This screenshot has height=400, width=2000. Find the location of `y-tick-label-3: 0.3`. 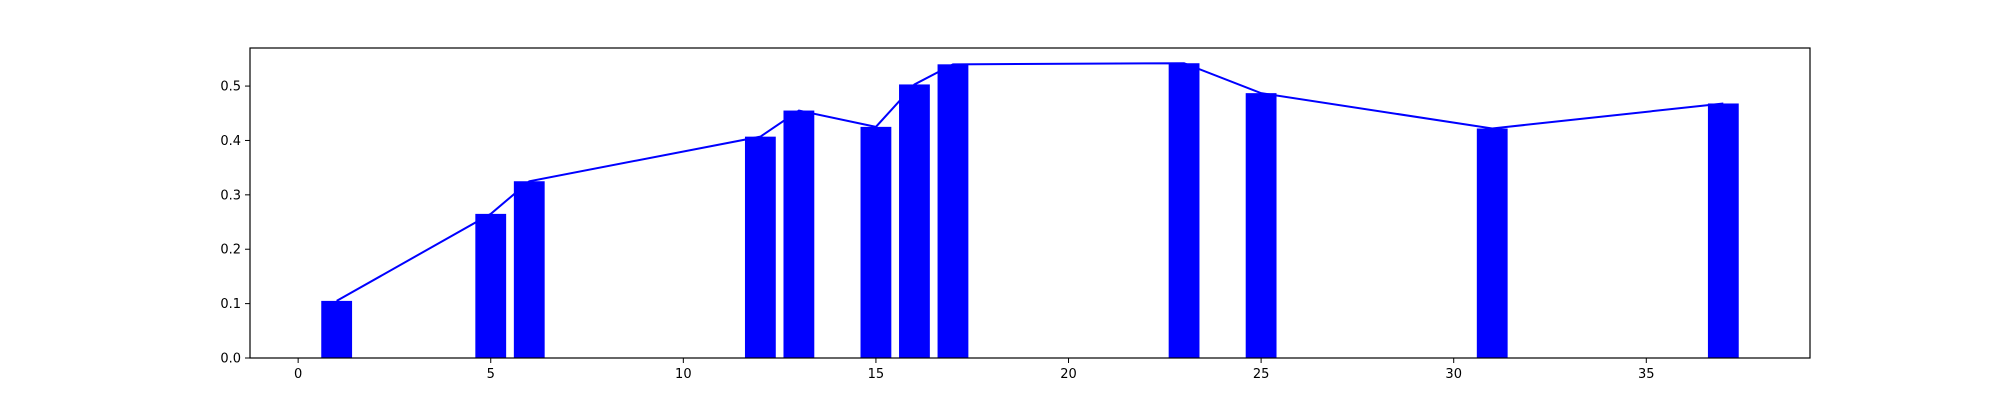

y-tick-label-3: 0.3 is located at coordinates (230, 195).